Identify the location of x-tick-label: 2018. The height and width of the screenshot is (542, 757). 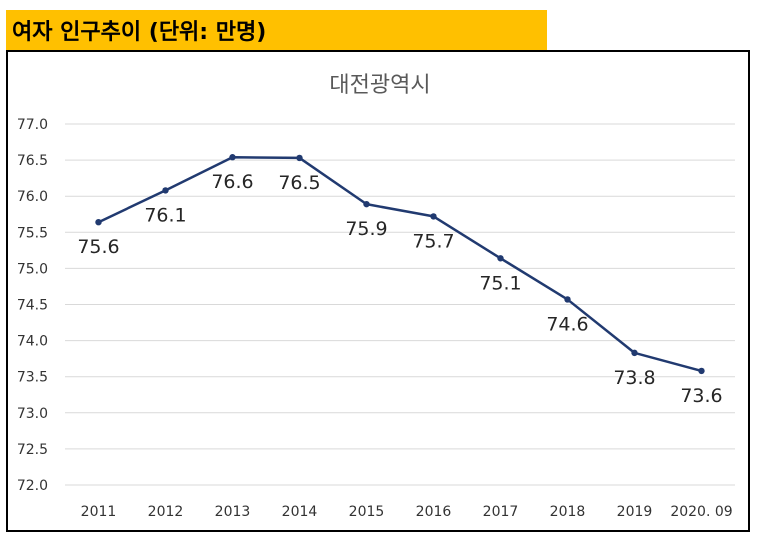
(568, 512).